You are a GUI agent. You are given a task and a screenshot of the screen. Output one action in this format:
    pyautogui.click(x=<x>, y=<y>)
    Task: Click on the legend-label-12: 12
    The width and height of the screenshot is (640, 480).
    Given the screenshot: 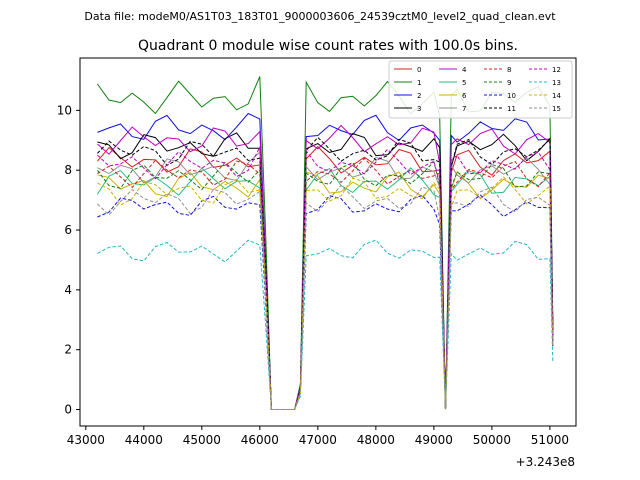 What is the action you would take?
    pyautogui.click(x=556, y=70)
    